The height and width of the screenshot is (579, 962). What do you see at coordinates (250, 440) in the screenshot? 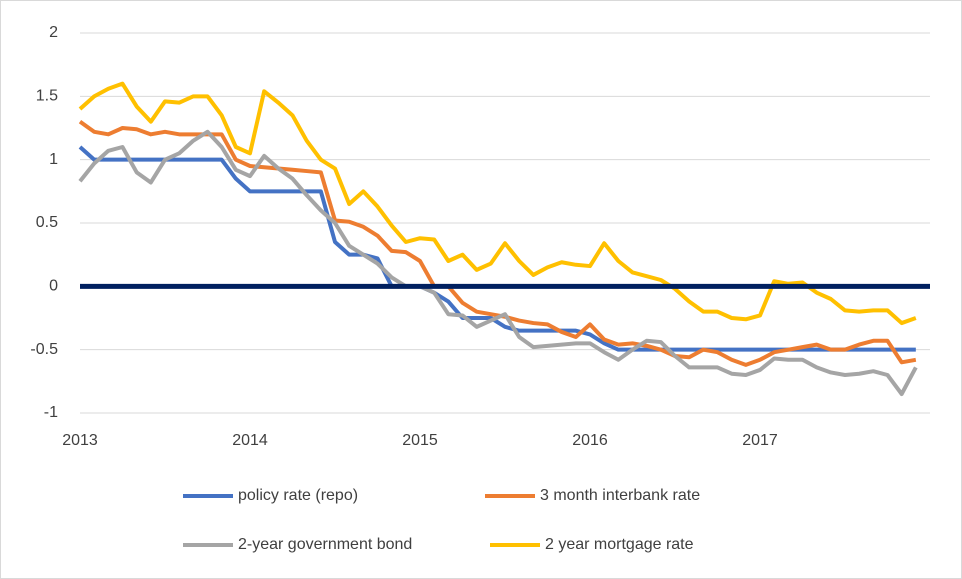
I see `x-tick-label: 2014` at bounding box center [250, 440].